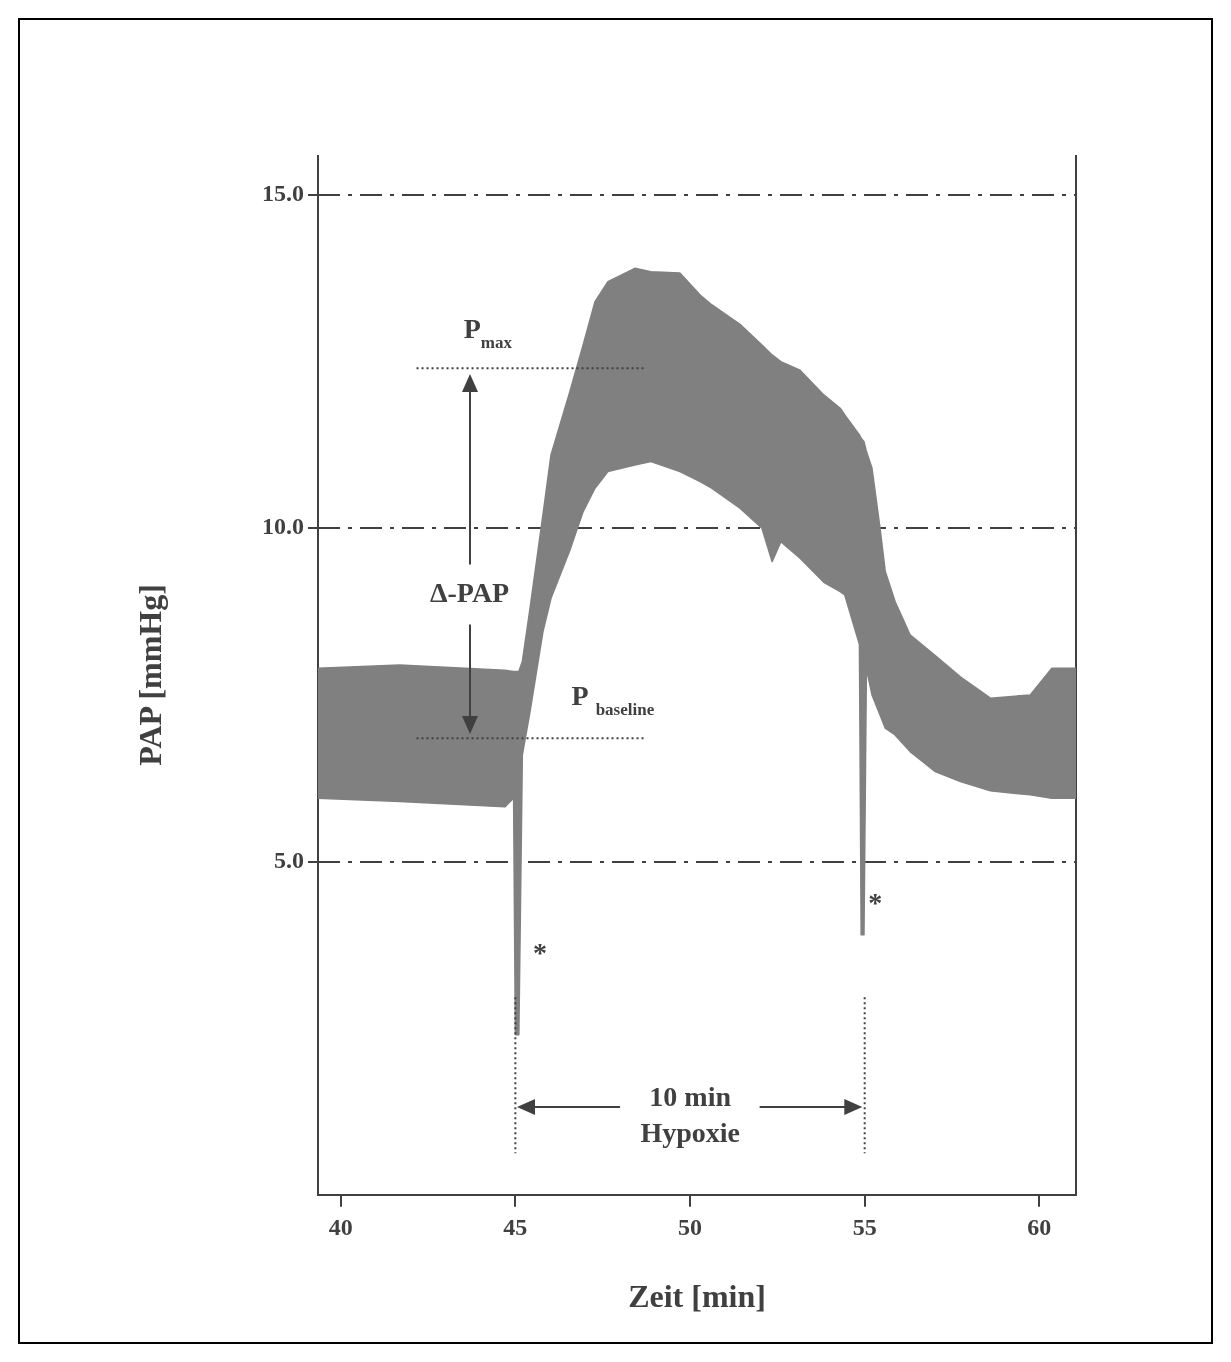 The width and height of the screenshot is (1231, 1362). What do you see at coordinates (697, 1296) in the screenshot?
I see `x-axis-title: Zeit [min]` at bounding box center [697, 1296].